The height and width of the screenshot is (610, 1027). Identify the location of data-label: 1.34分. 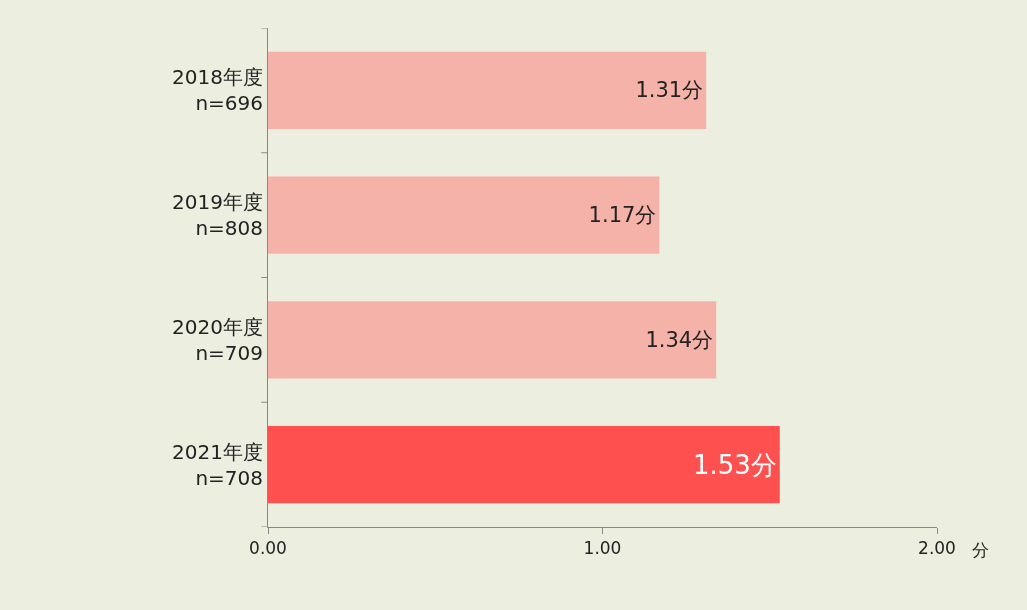
(679, 339).